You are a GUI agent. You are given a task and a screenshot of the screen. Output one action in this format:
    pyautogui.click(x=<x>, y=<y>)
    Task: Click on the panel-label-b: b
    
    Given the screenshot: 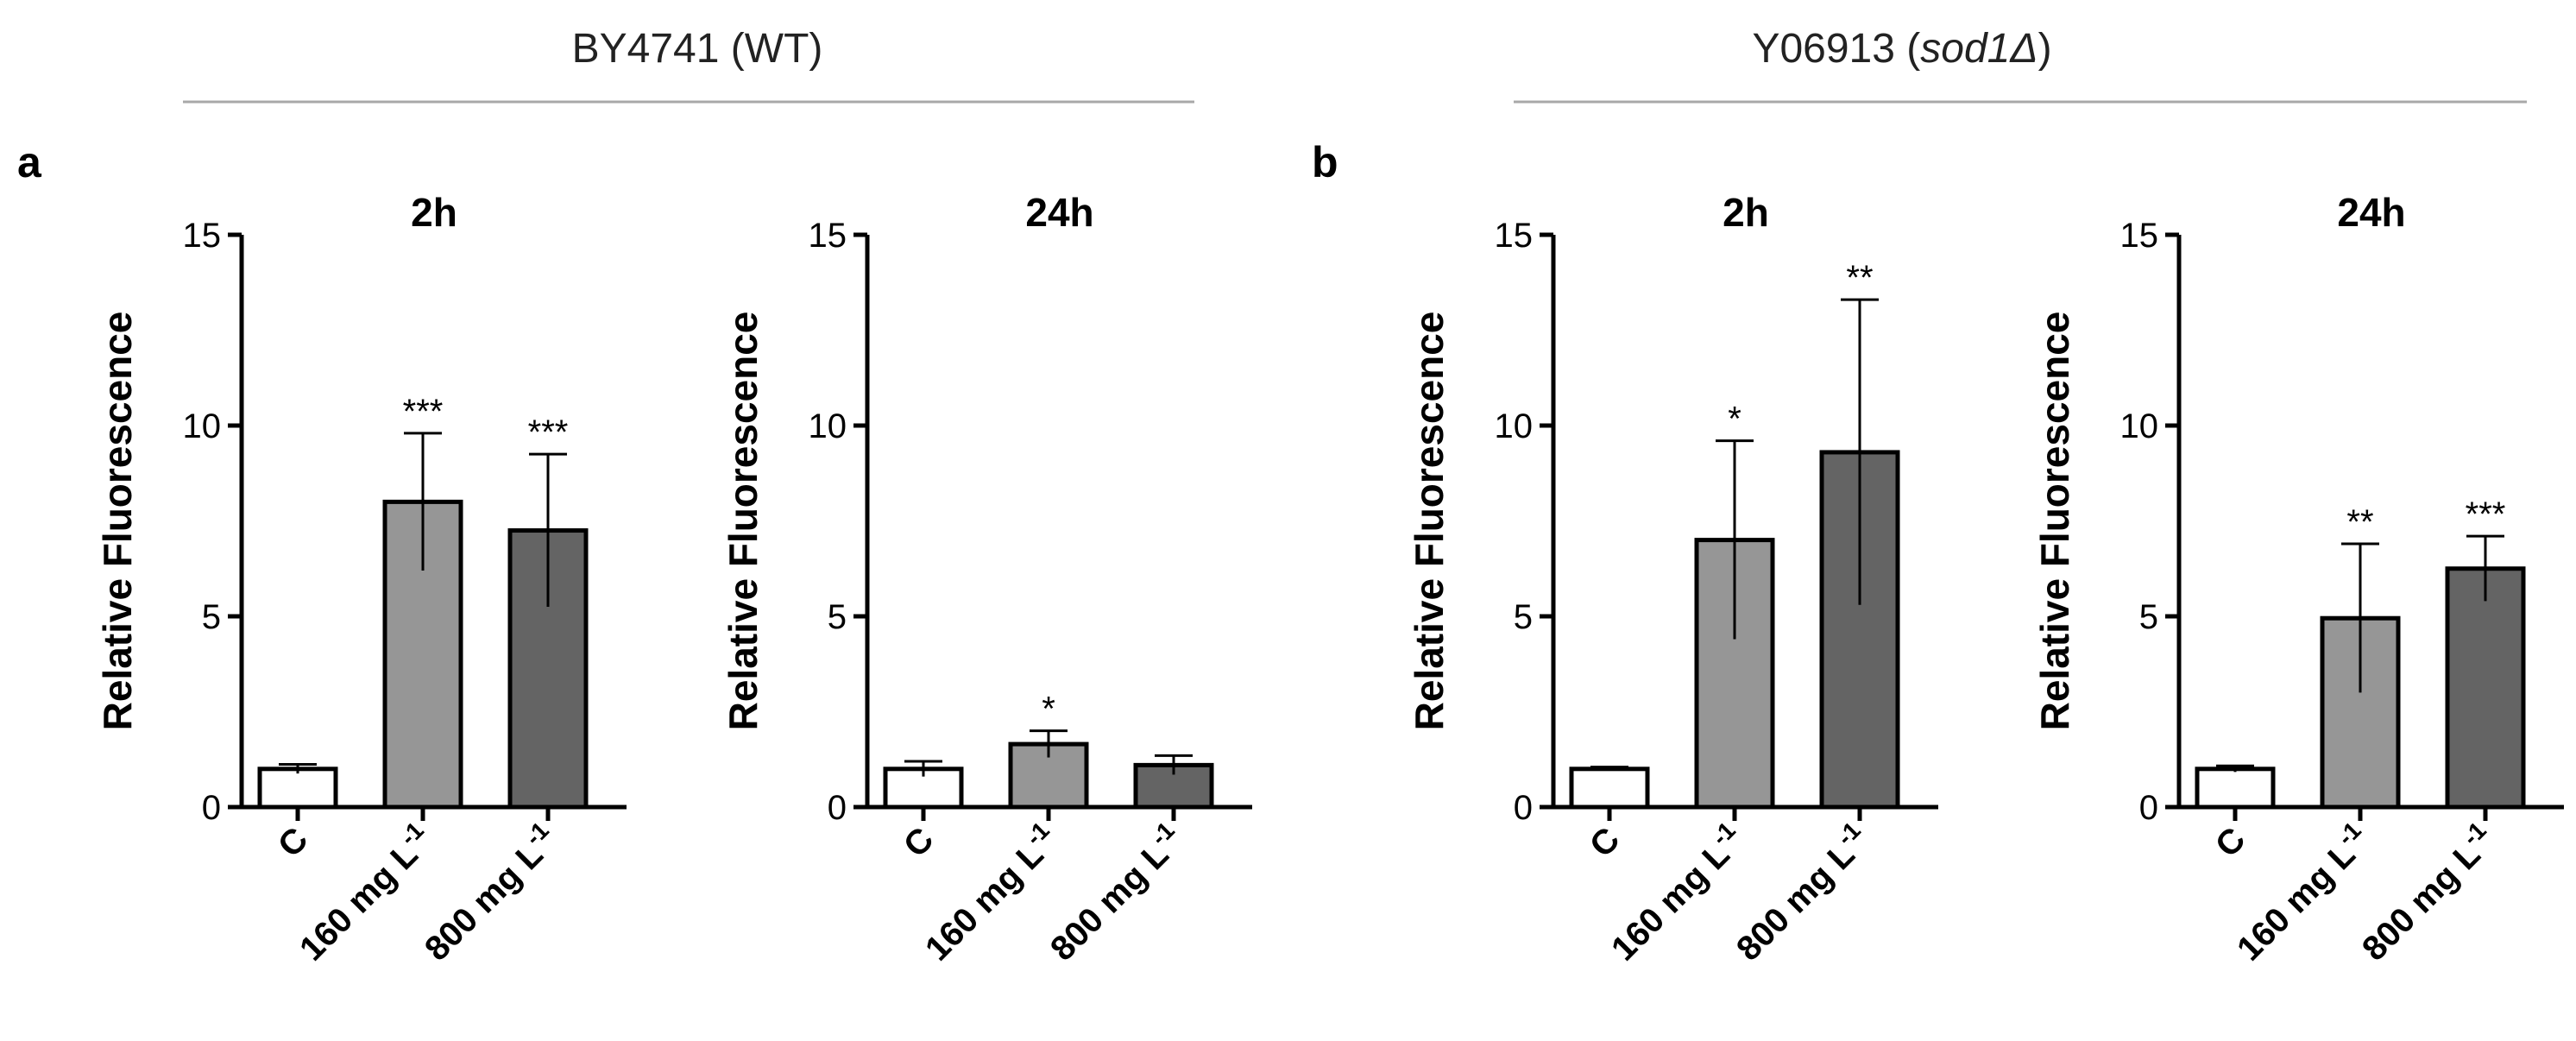 What is the action you would take?
    pyautogui.click(x=1325, y=162)
    